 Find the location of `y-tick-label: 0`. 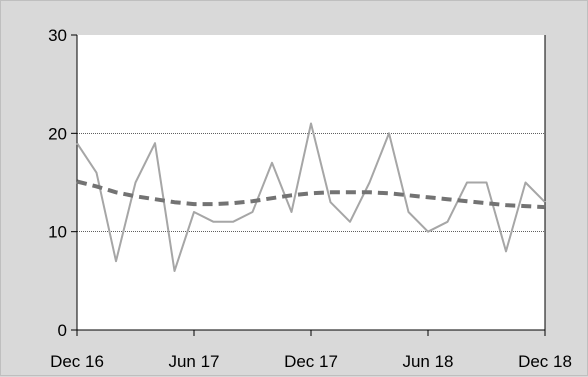

y-tick-label: 0 is located at coordinates (62, 330).